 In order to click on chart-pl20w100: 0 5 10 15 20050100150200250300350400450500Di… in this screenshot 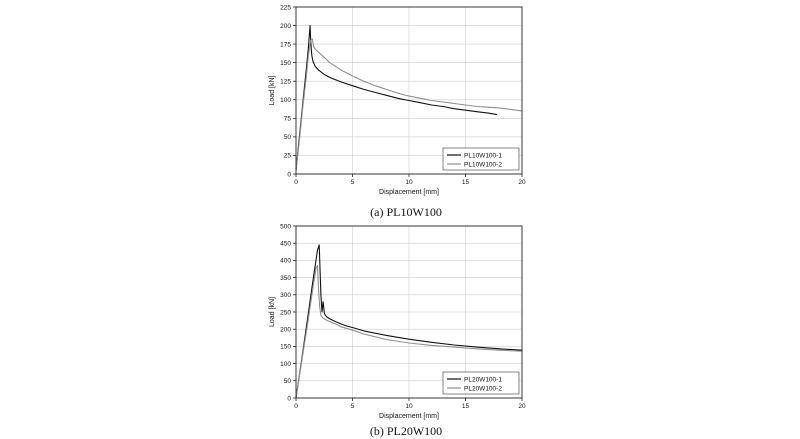, I will do `click(397, 321)`.